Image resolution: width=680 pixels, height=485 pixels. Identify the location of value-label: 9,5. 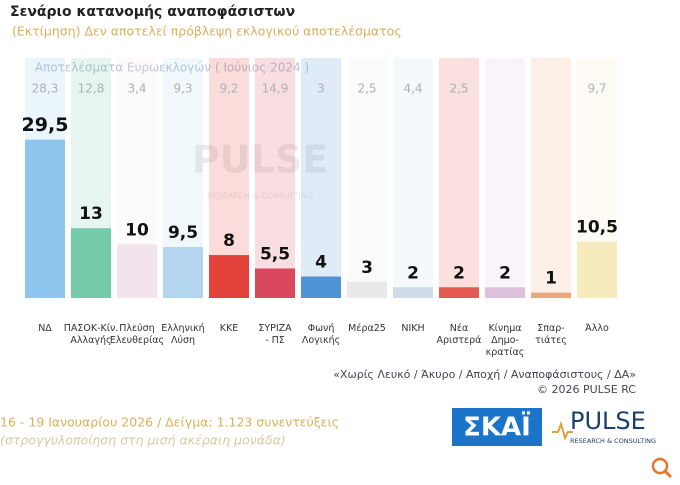
(183, 233).